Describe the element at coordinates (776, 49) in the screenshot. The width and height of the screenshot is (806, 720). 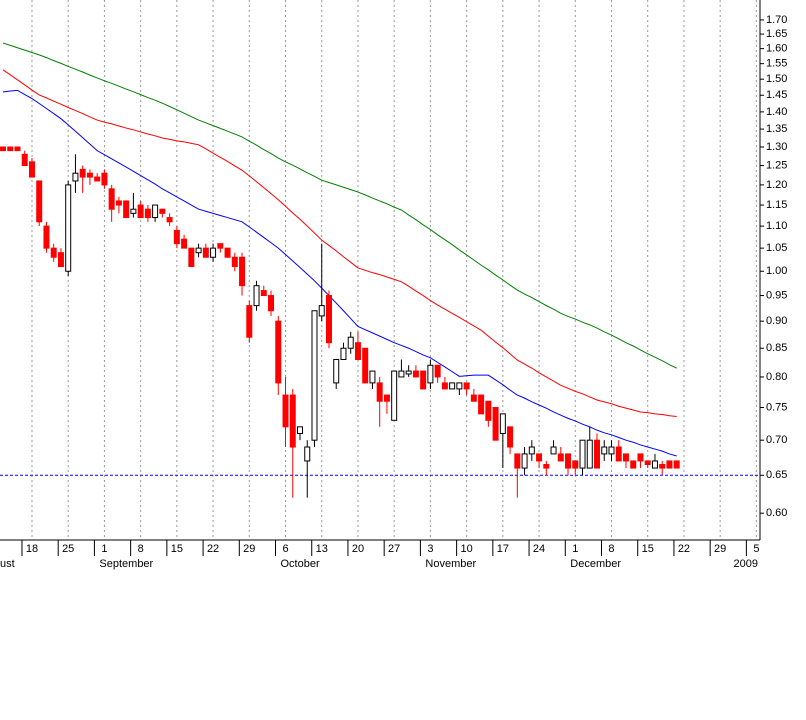
I see `y-tick-label: 1.60` at that location.